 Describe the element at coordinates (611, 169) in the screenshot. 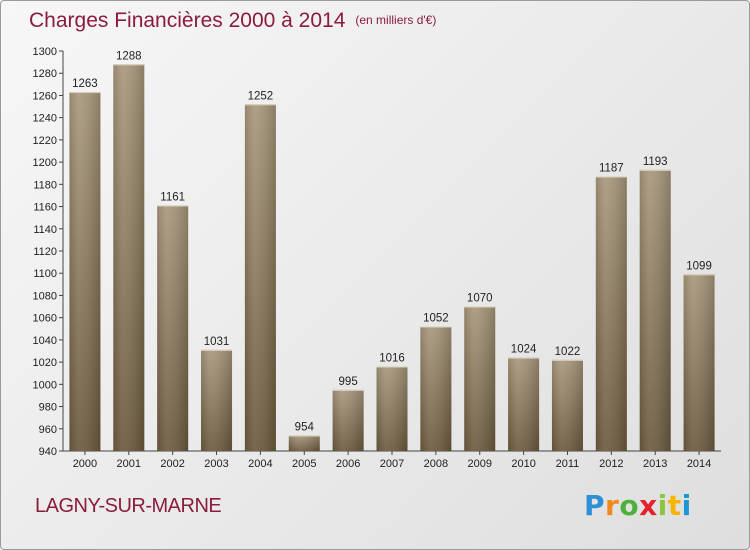

I see `value-label-2012: 1187` at that location.